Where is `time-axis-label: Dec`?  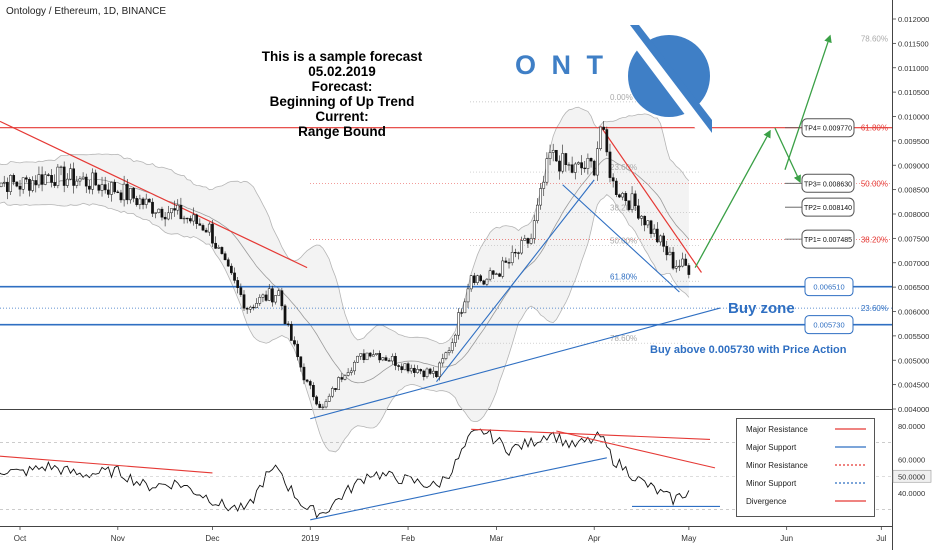
time-axis-label: Dec is located at coordinates (212, 538).